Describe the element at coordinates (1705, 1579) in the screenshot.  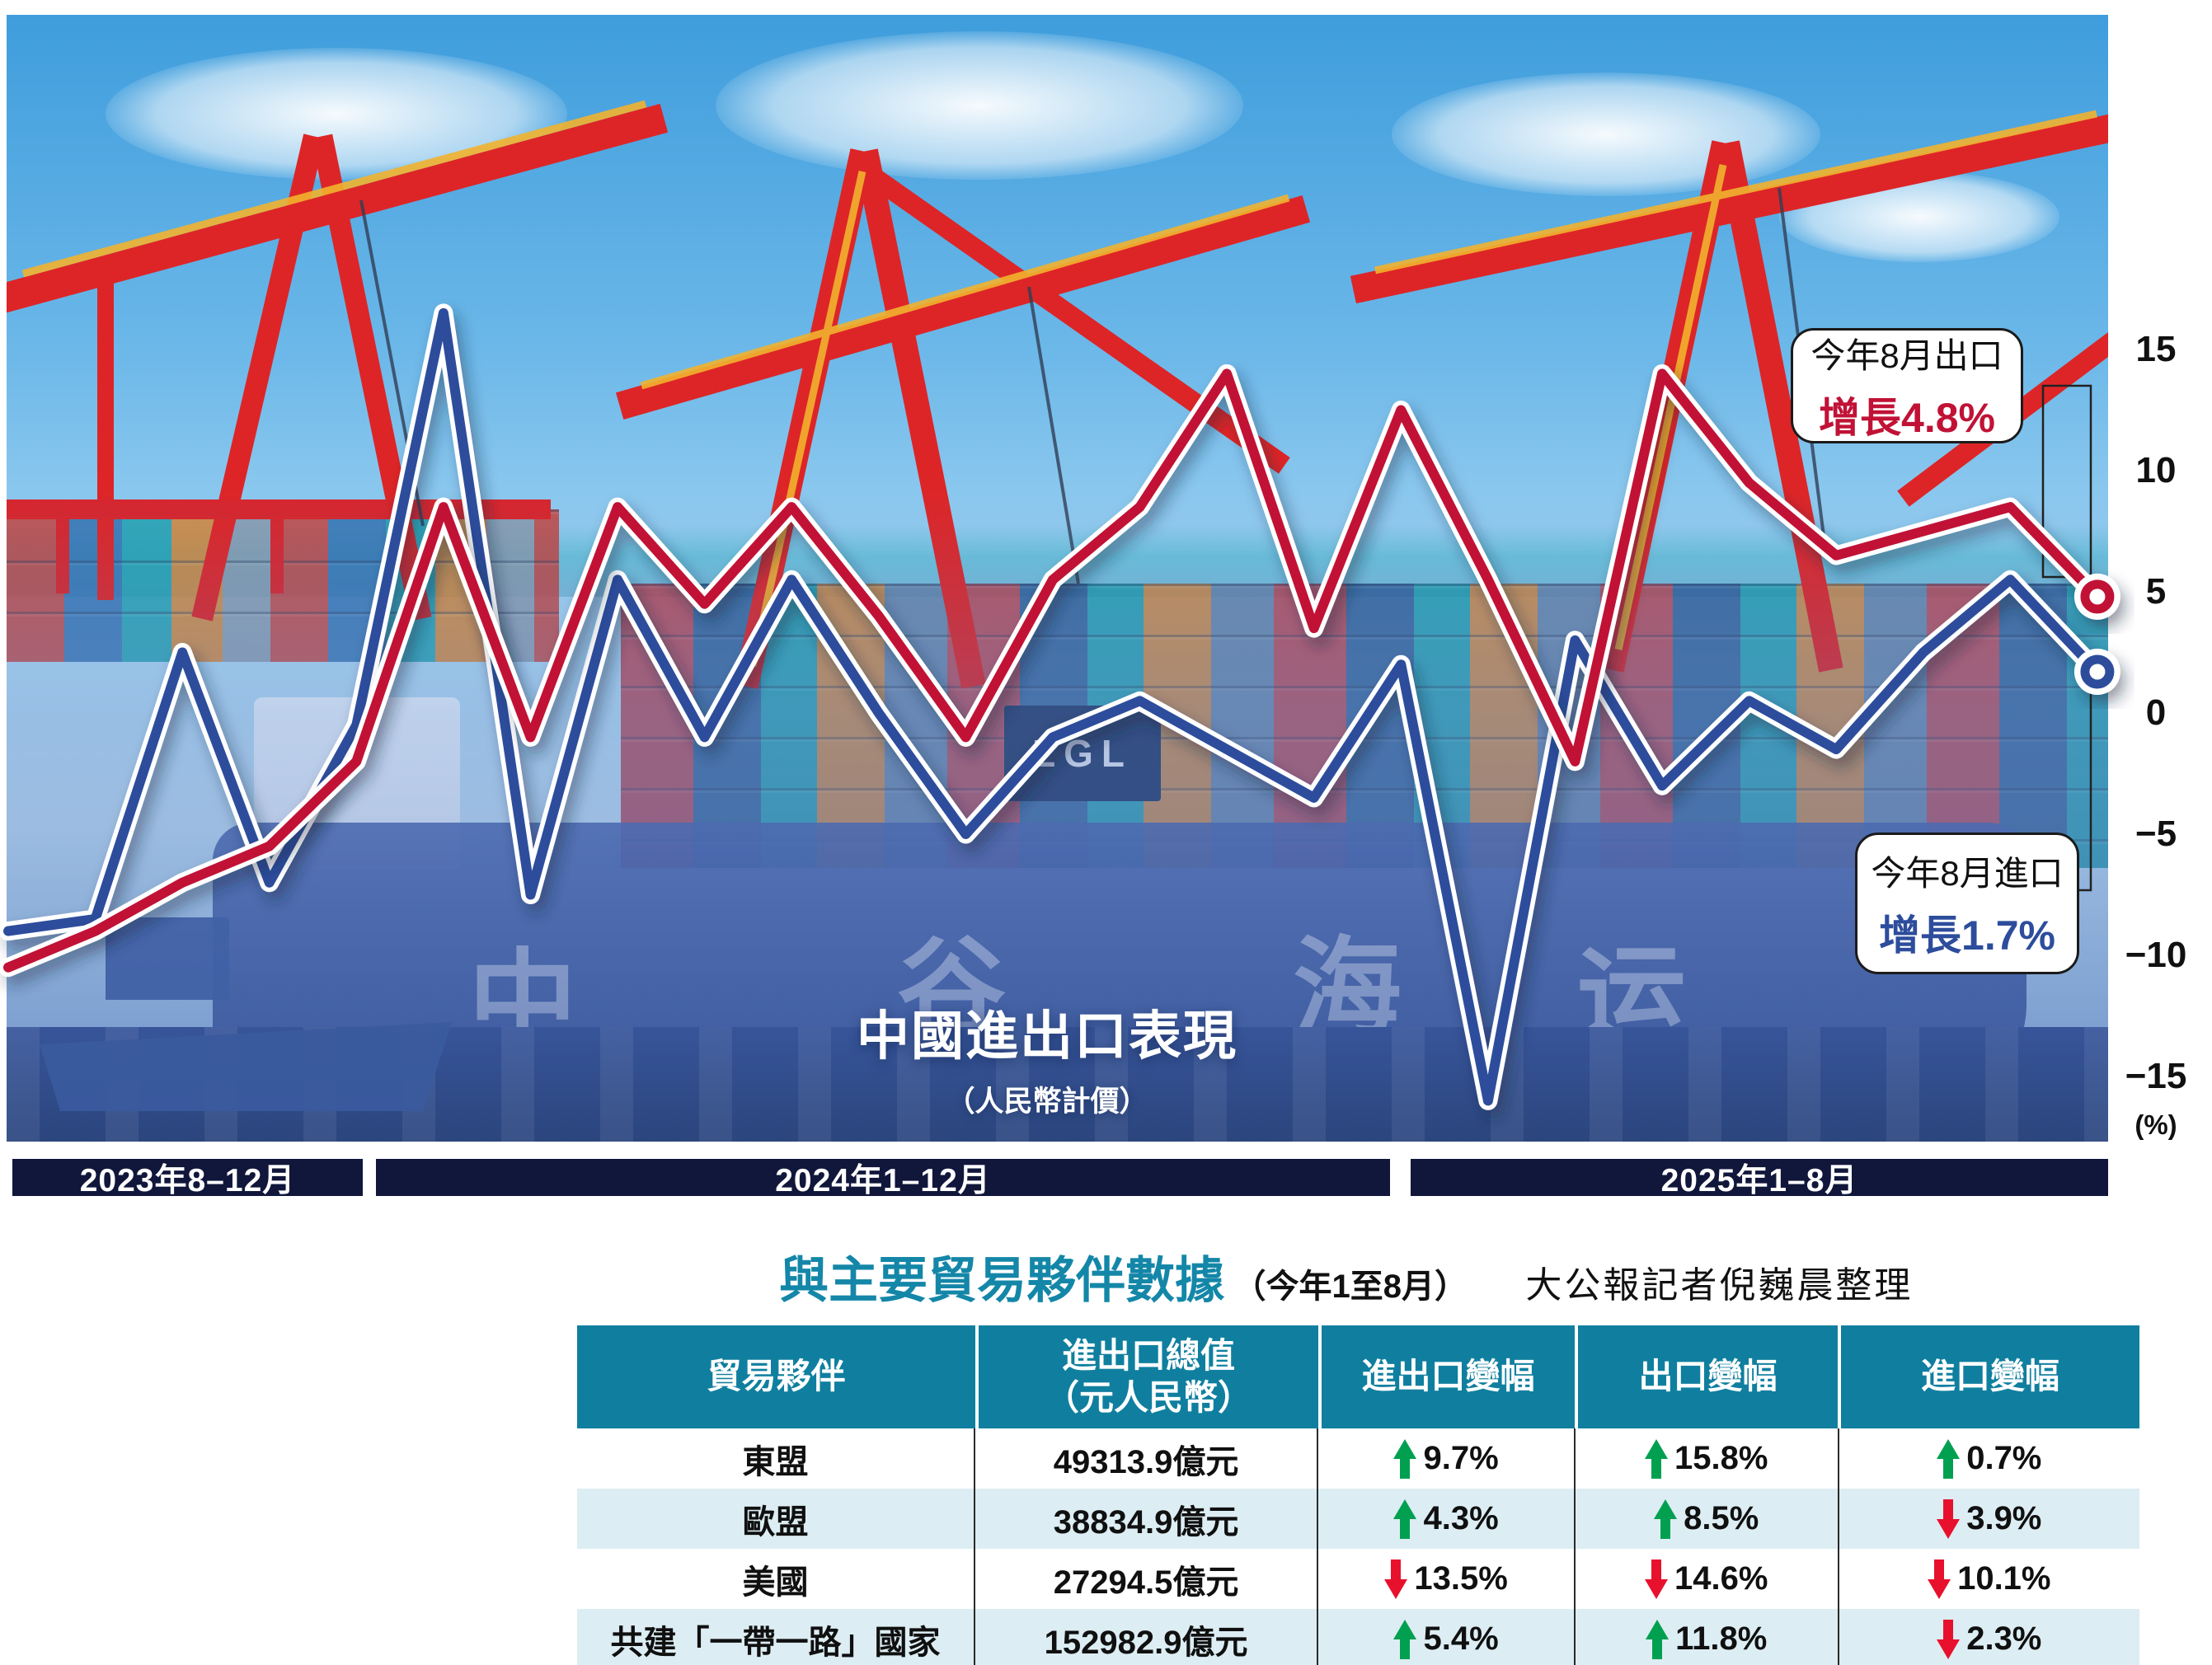
I see `export-change: 14.6%` at that location.